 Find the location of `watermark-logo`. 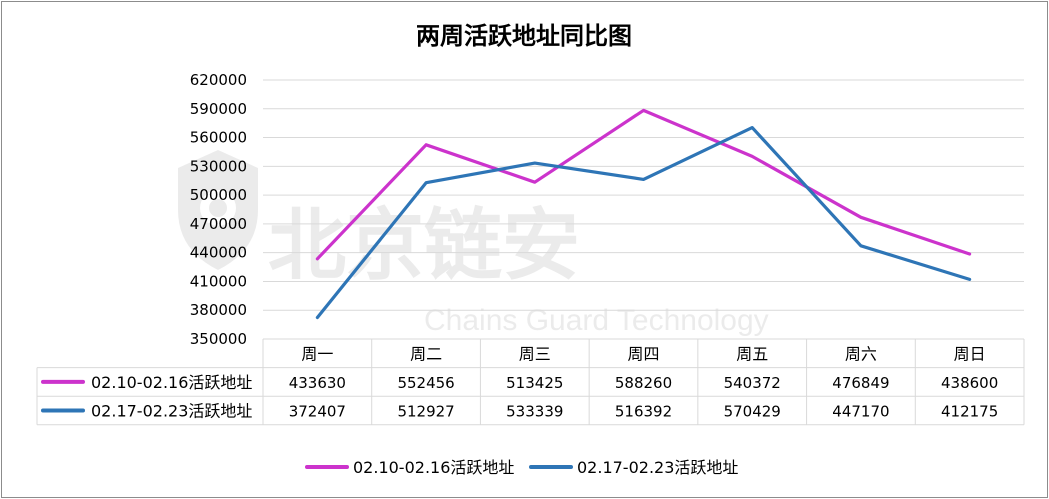

watermark-logo is located at coordinates (218, 210).